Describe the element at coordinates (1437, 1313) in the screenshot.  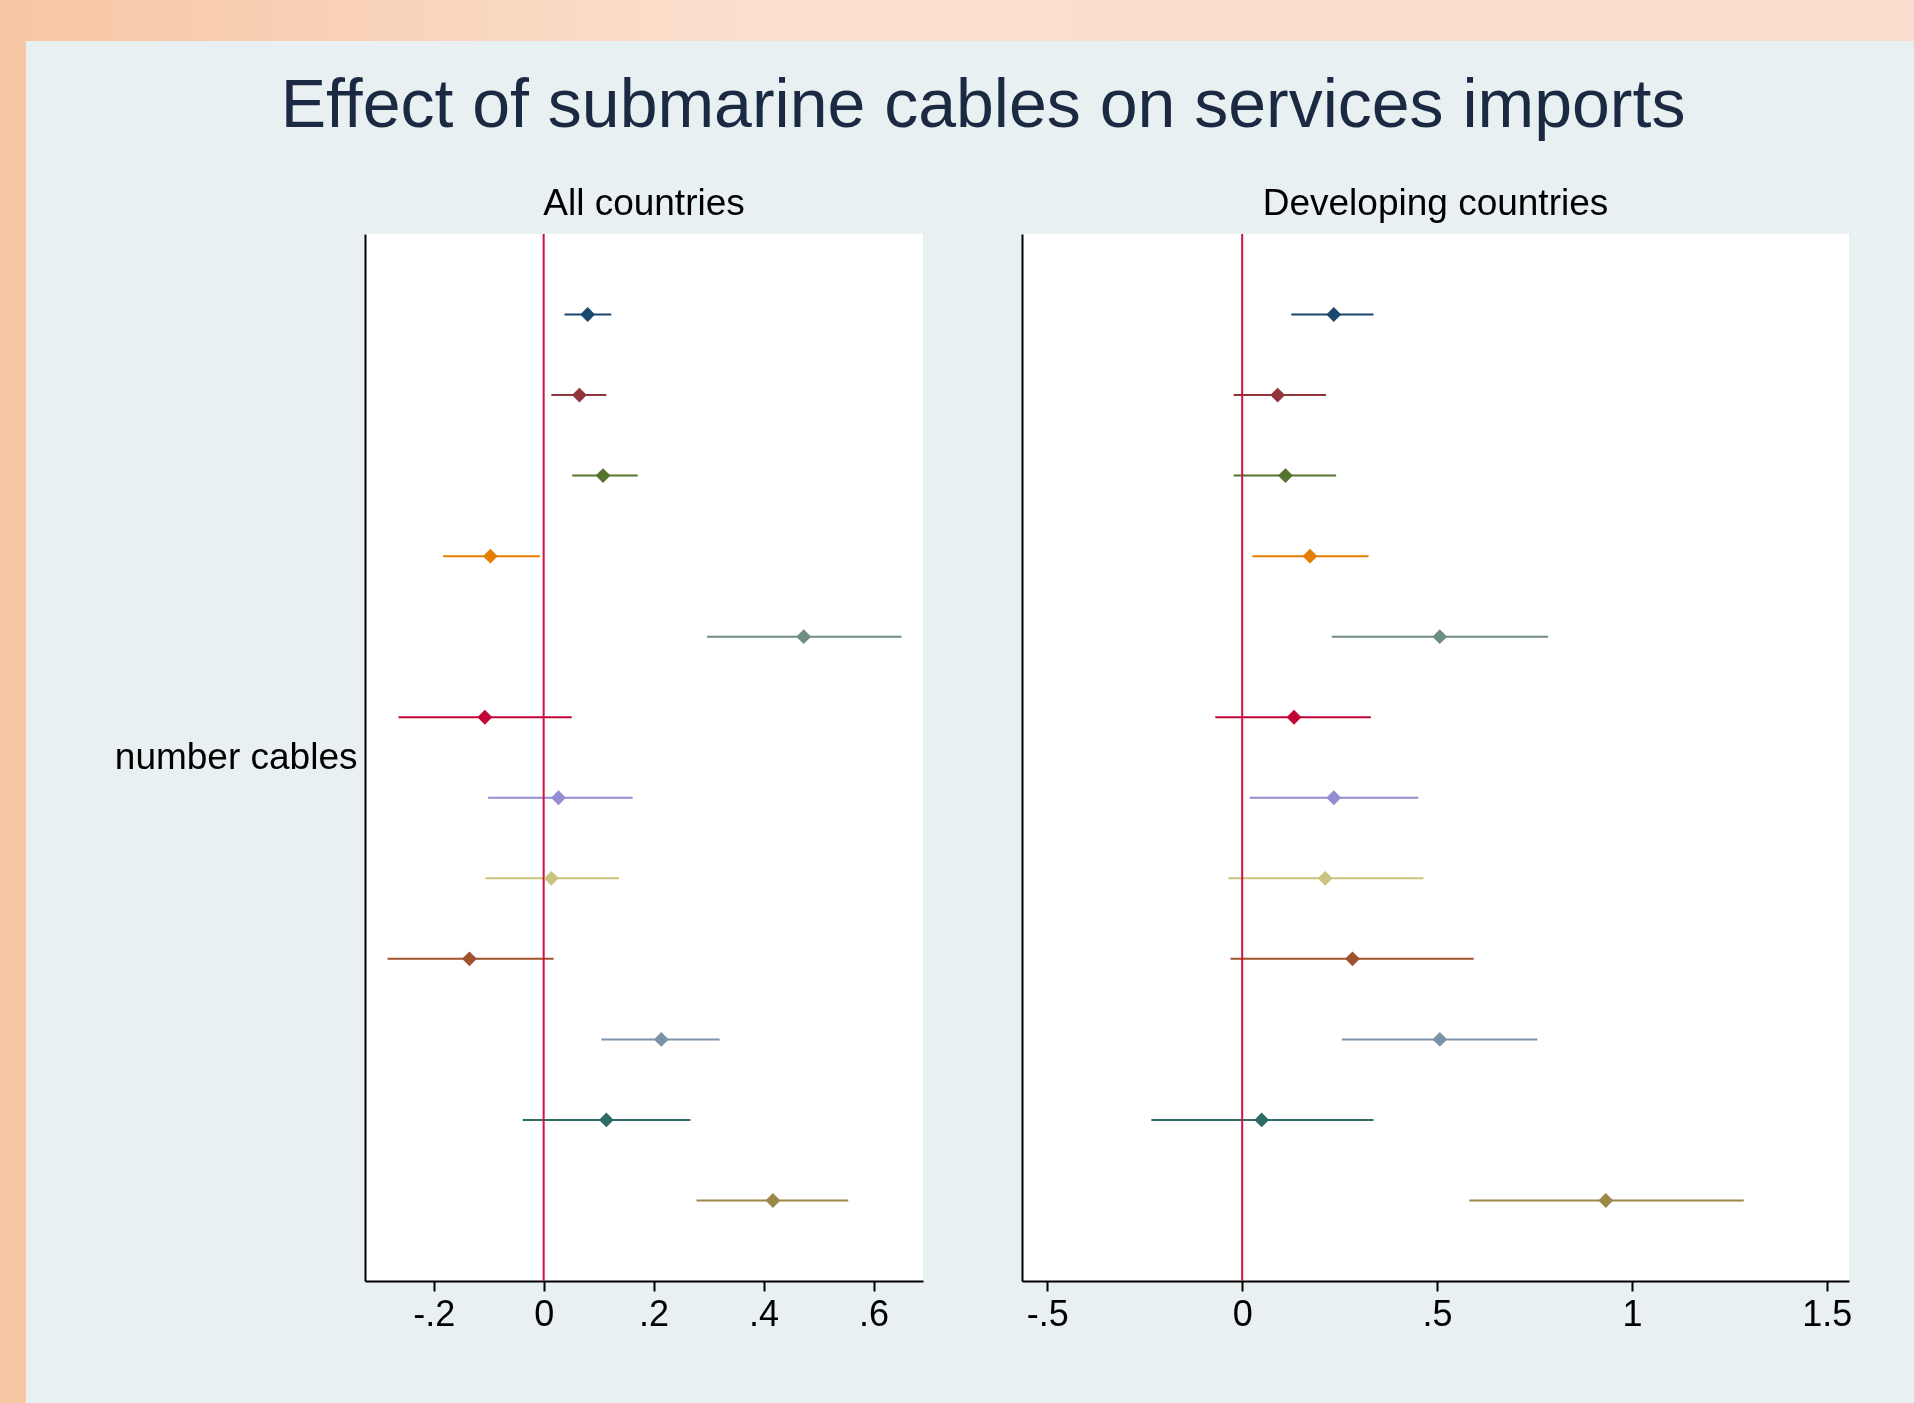
I see `x-tick-label: .5` at that location.